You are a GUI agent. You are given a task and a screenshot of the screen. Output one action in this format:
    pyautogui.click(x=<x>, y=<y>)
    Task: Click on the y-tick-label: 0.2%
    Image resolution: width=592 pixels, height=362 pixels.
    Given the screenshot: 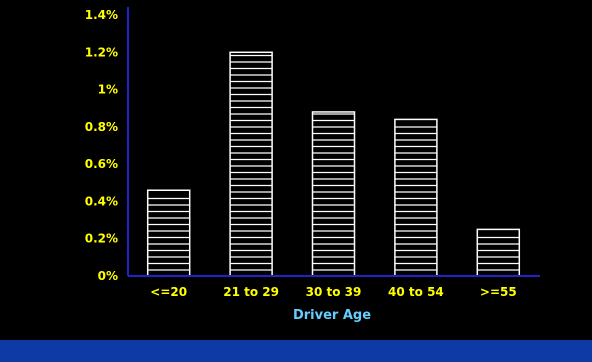 What is the action you would take?
    pyautogui.click(x=101, y=239)
    